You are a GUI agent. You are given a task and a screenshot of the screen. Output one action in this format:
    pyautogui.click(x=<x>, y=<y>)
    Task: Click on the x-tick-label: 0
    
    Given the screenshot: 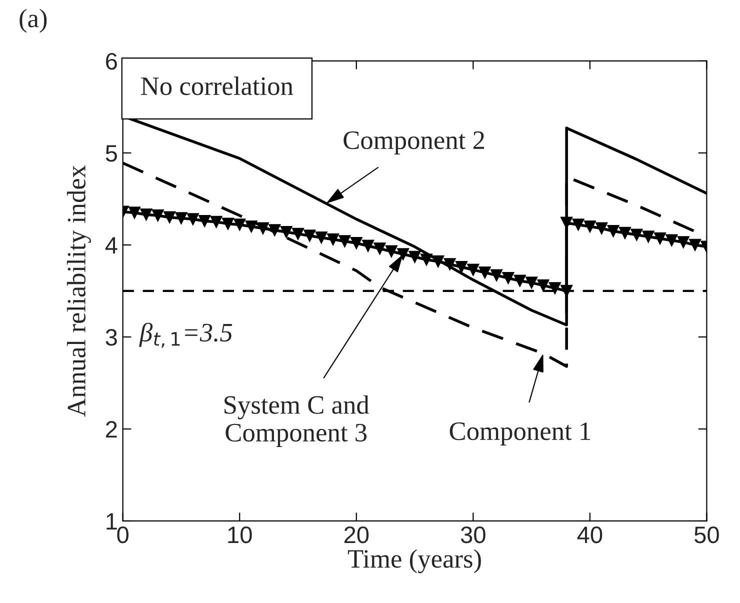 What is the action you would take?
    pyautogui.click(x=122, y=535)
    